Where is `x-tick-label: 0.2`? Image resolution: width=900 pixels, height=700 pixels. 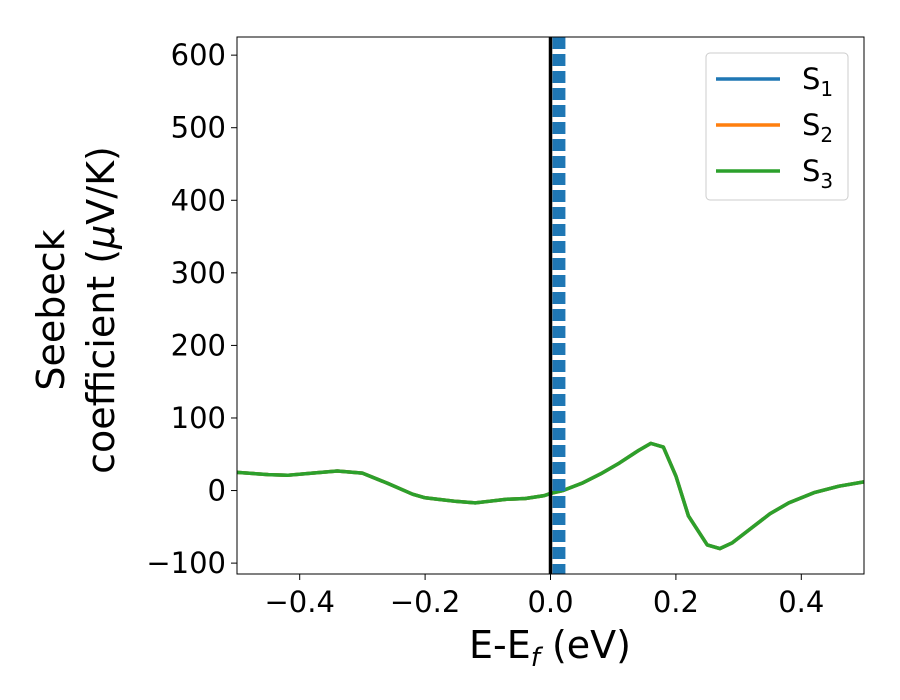
x-tick-label: 0.2 is located at coordinates (676, 602).